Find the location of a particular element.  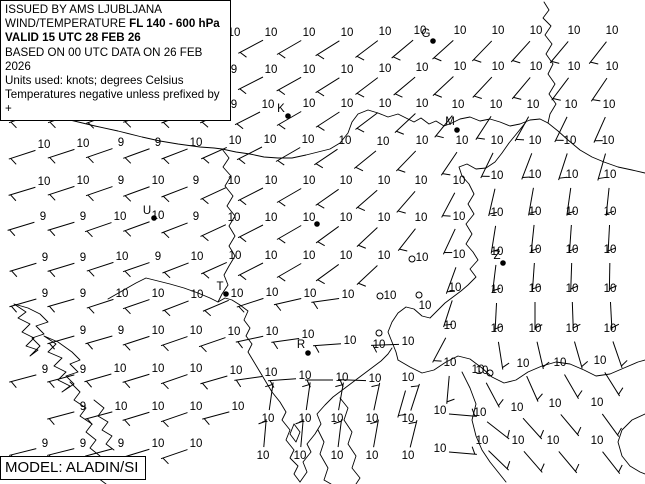

model-label-box: MODEL: ALADIN/SI is located at coordinates (73, 468).